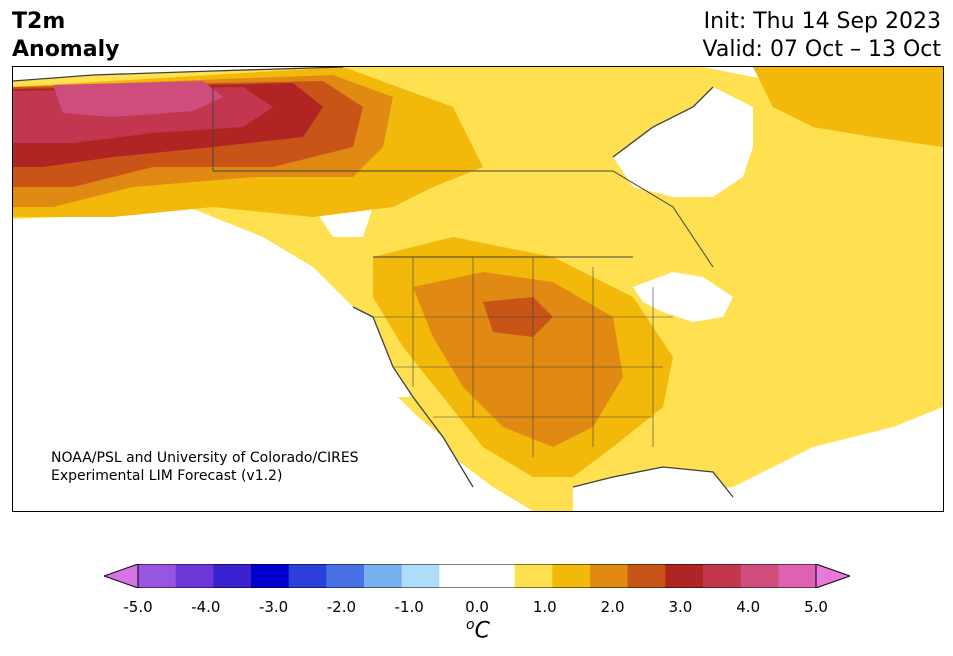  I want to click on colorbar-tick-label: 3.0, so click(680, 607).